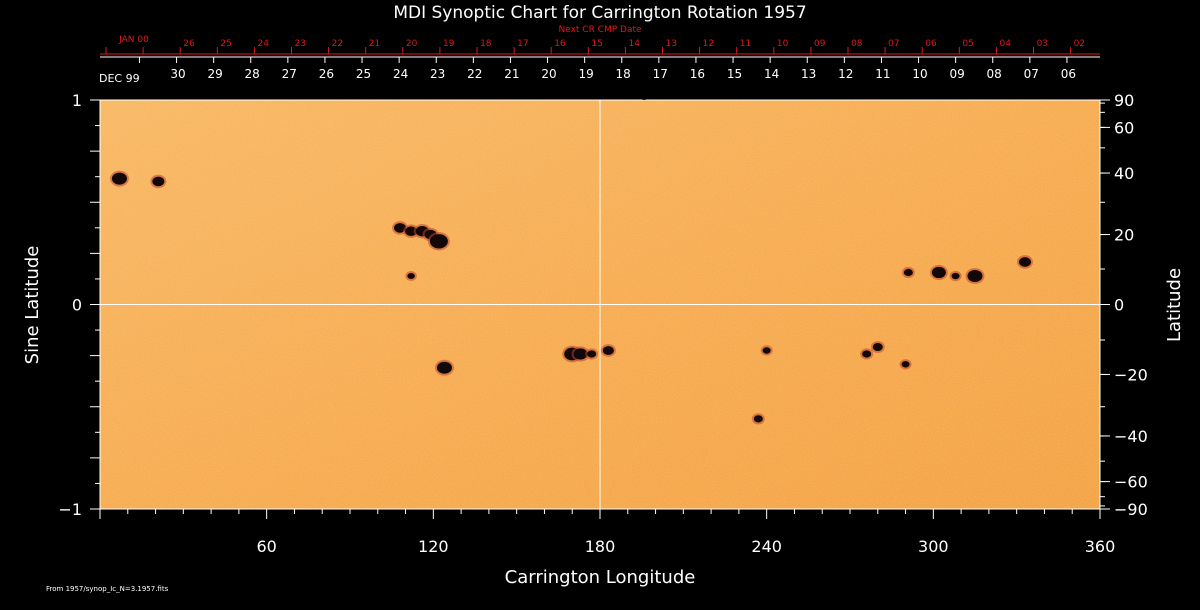 This screenshot has width=1200, height=610. I want to click on cmp-date-label: 15, so click(734, 74).